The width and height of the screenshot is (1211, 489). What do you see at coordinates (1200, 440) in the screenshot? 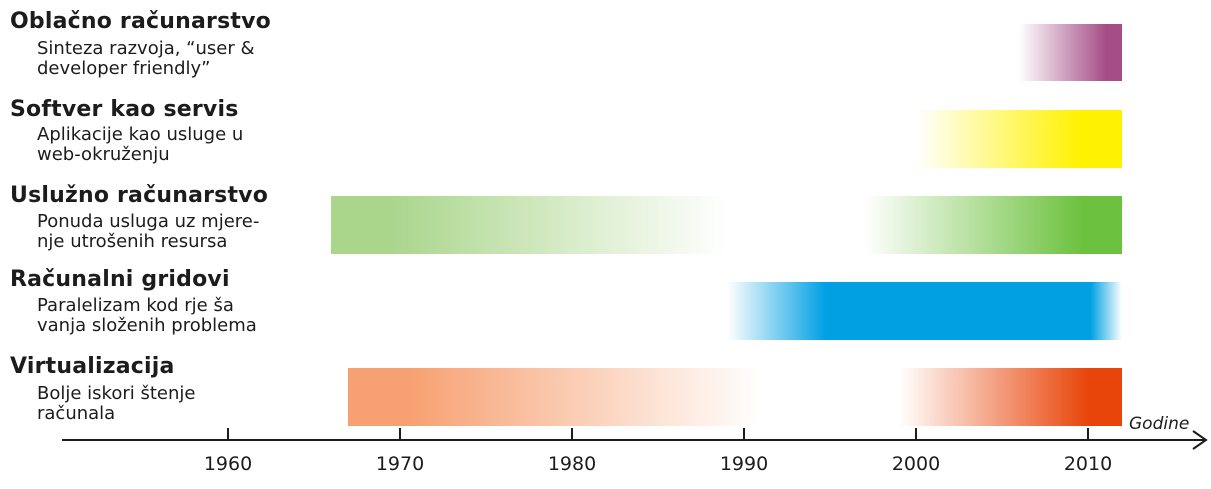
I see `axis-arrow-icon` at bounding box center [1200, 440].